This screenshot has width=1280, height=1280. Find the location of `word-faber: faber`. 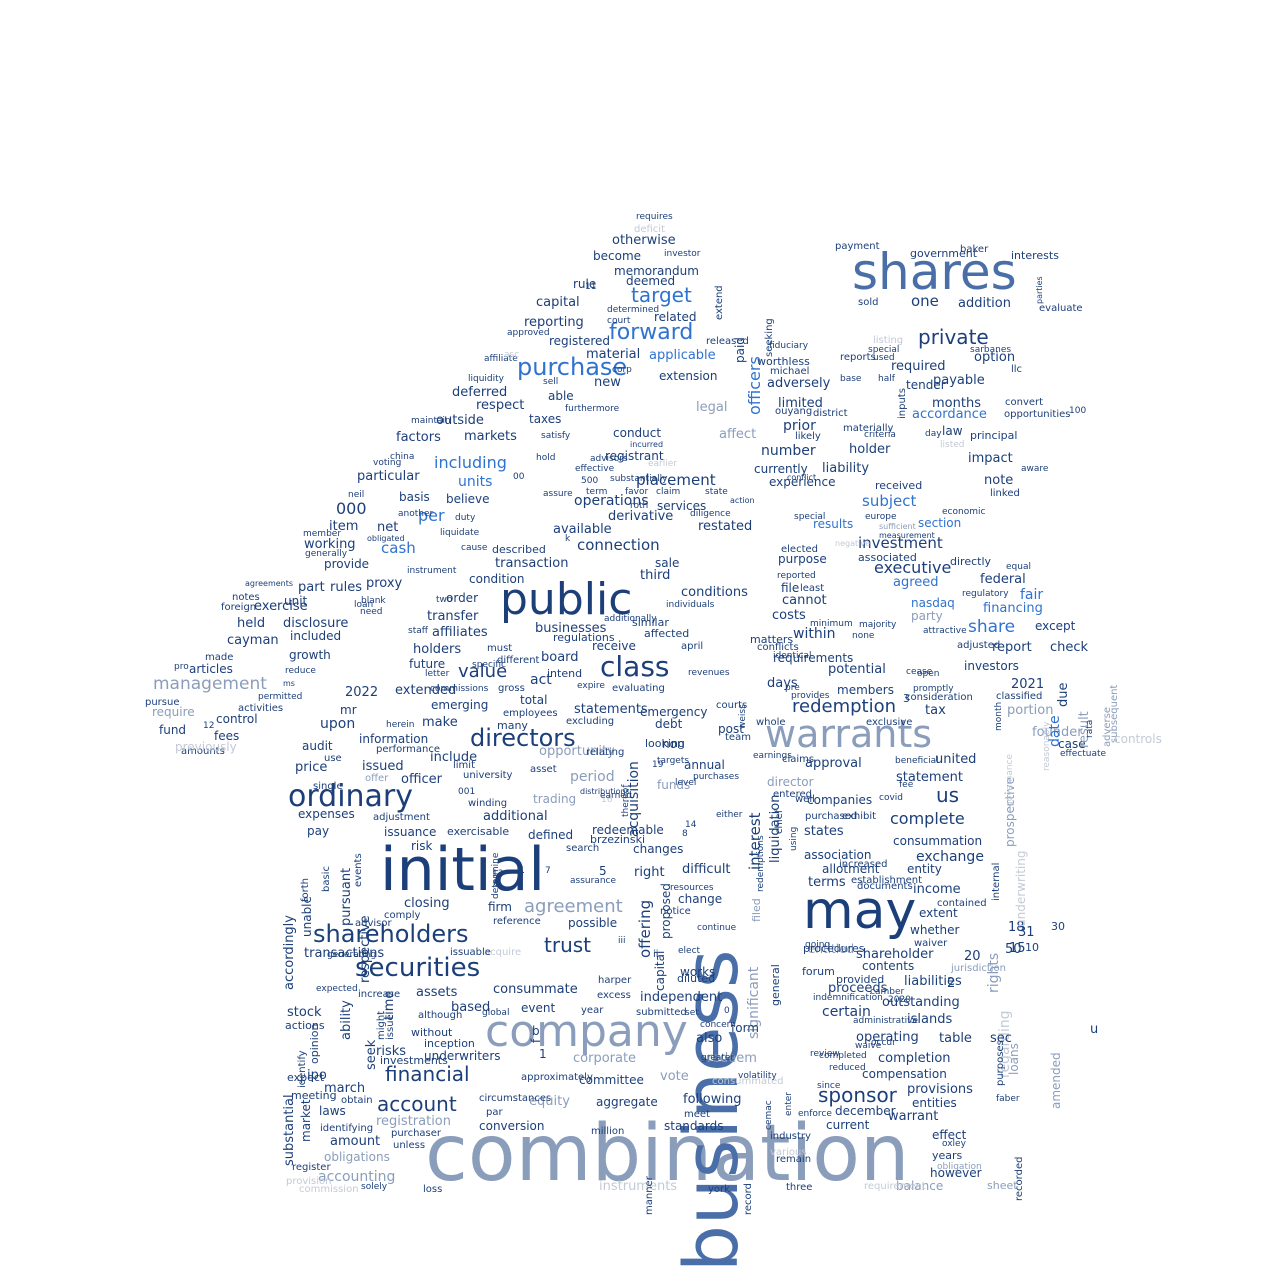

word-faber: faber is located at coordinates (1008, 1099).